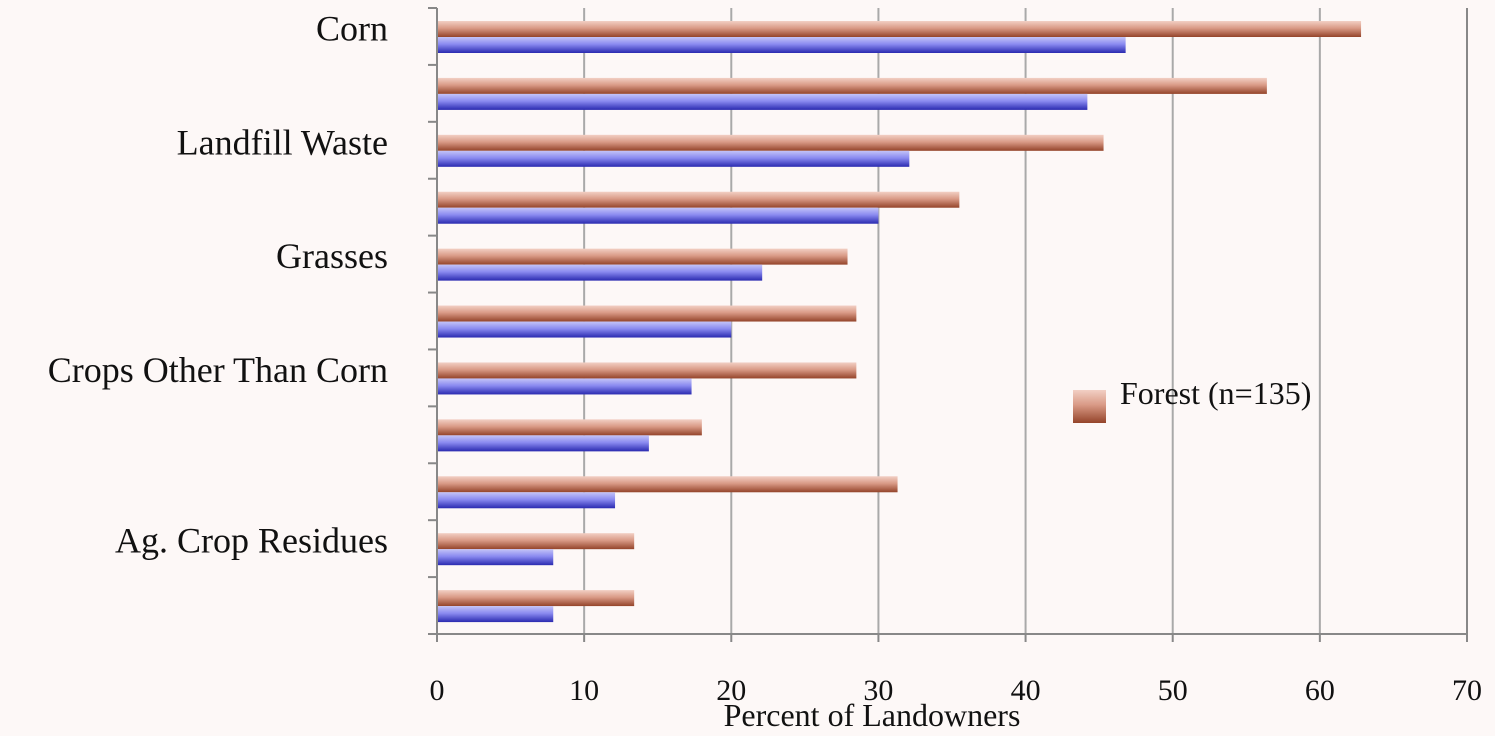 Image resolution: width=1495 pixels, height=736 pixels. Describe the element at coordinates (1467, 690) in the screenshot. I see `x-tick-label: 70` at that location.